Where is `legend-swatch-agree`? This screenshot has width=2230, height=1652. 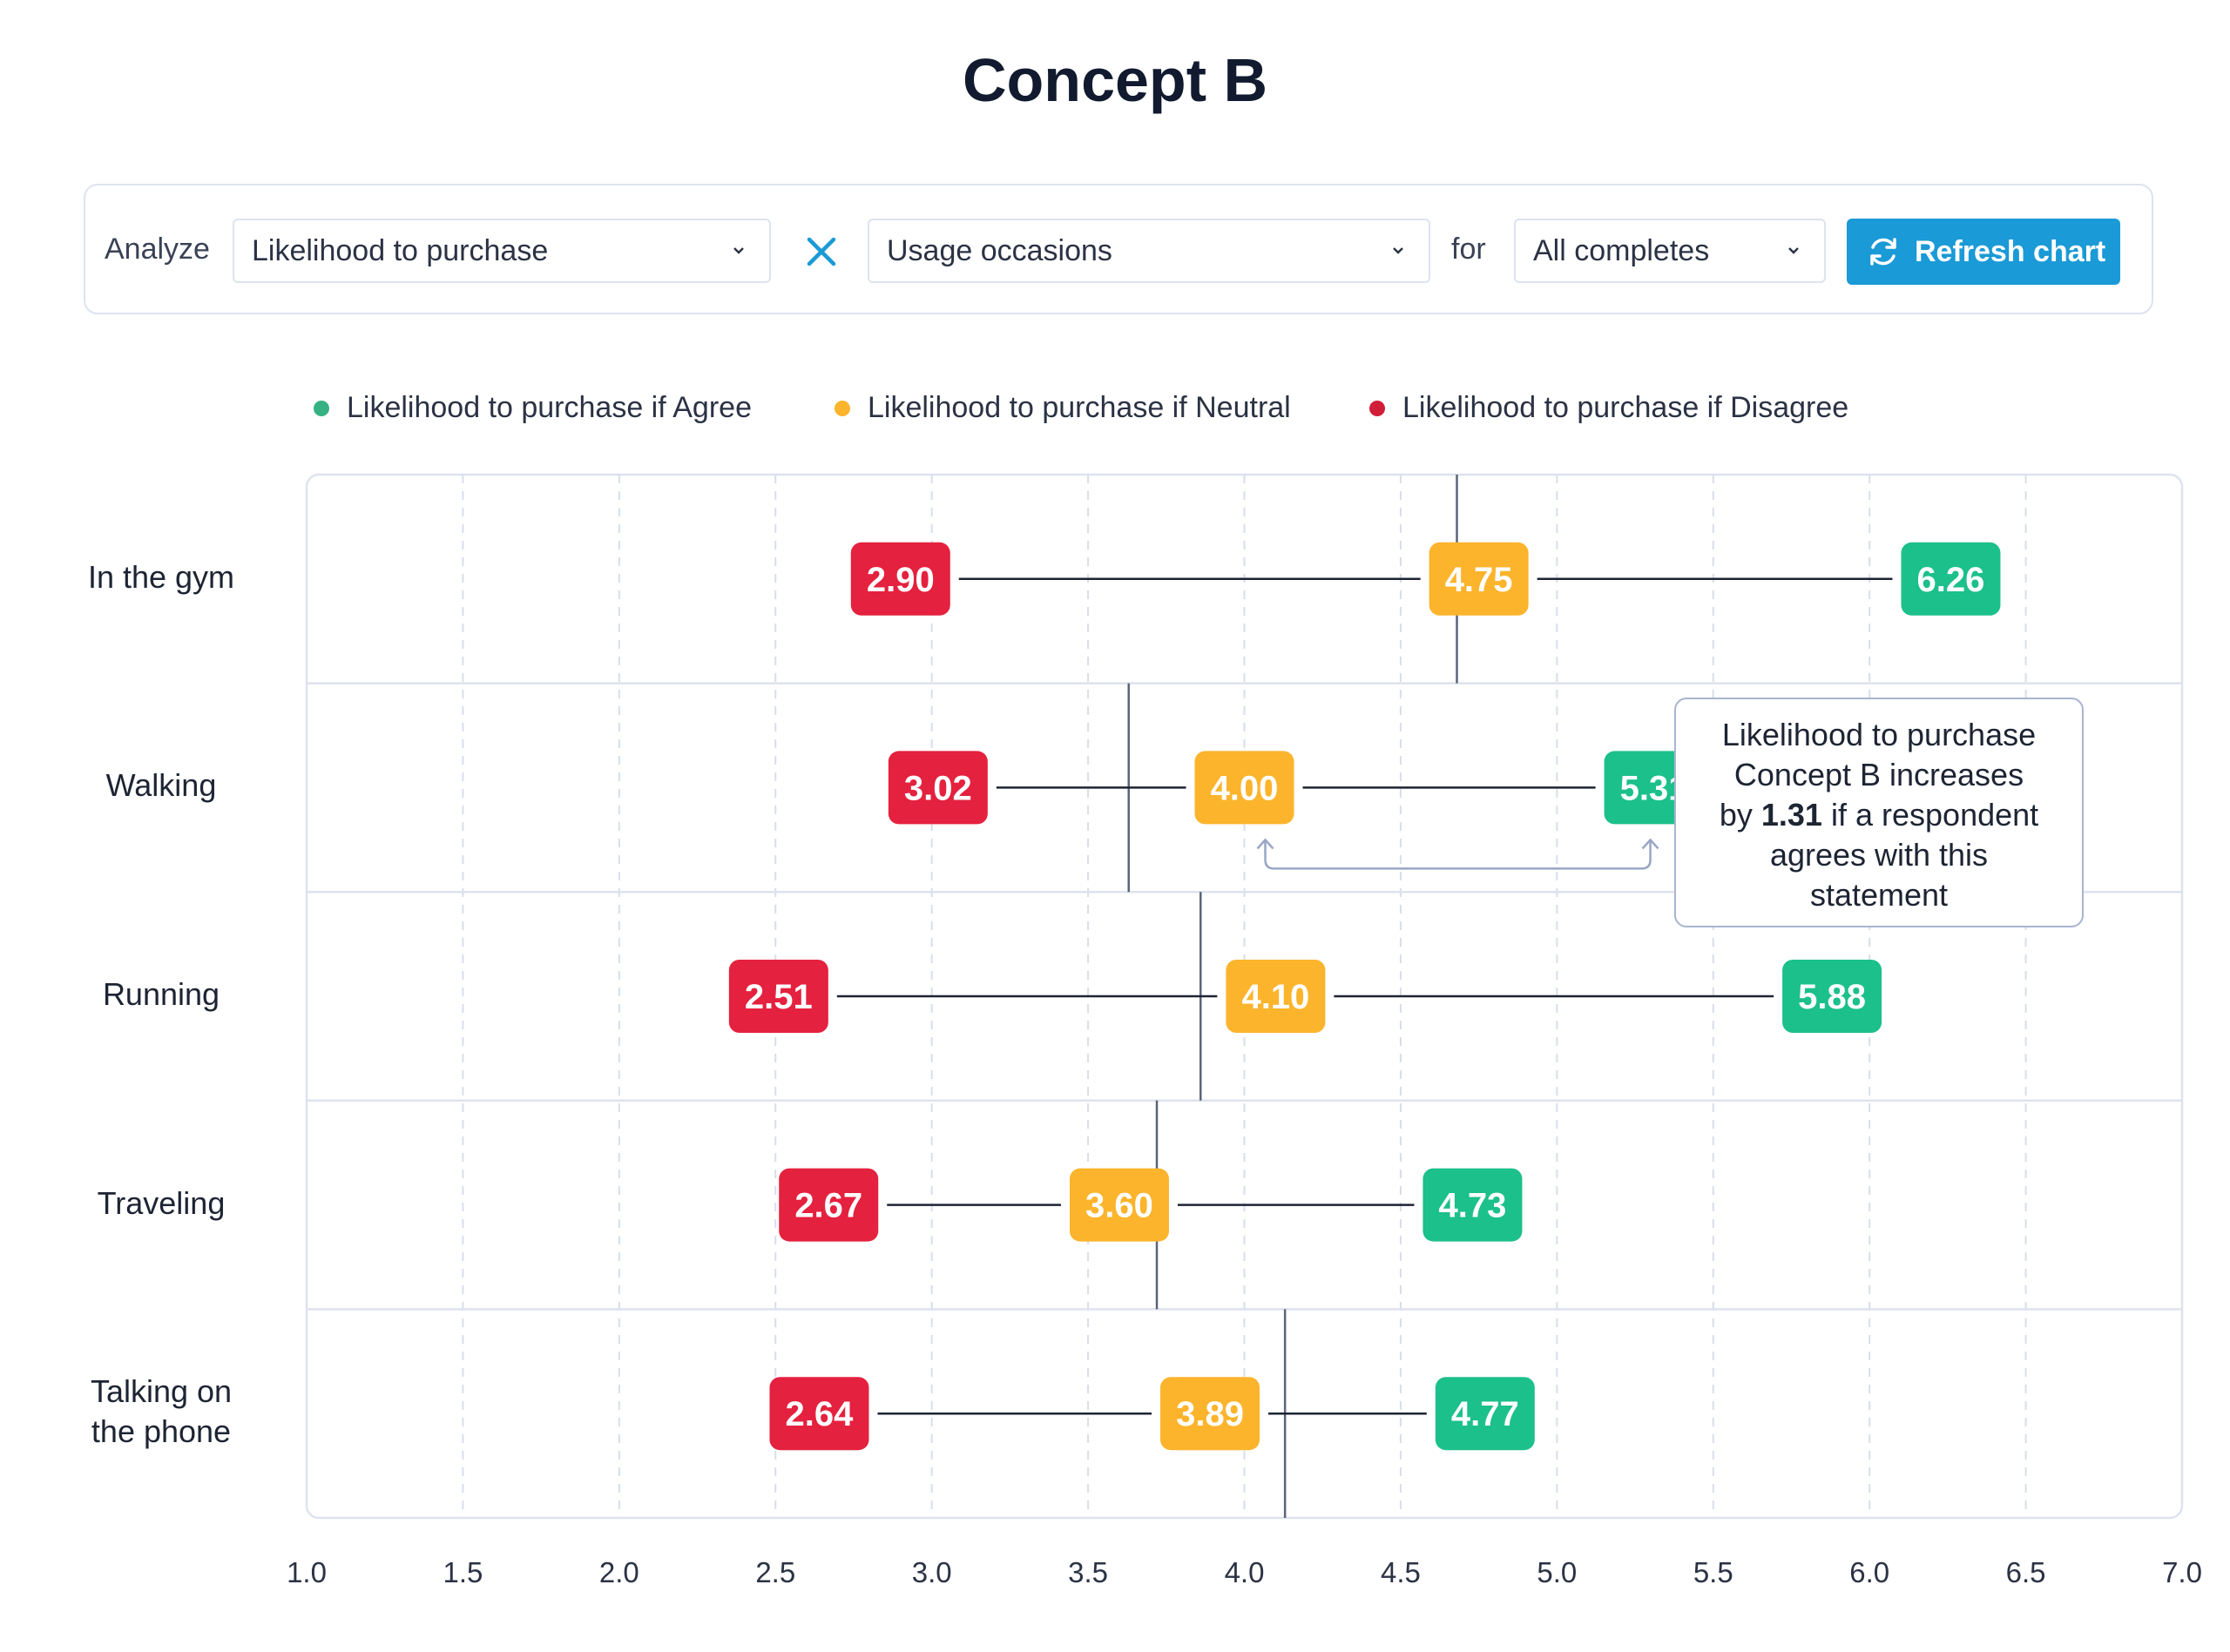
legend-swatch-agree is located at coordinates (321, 408).